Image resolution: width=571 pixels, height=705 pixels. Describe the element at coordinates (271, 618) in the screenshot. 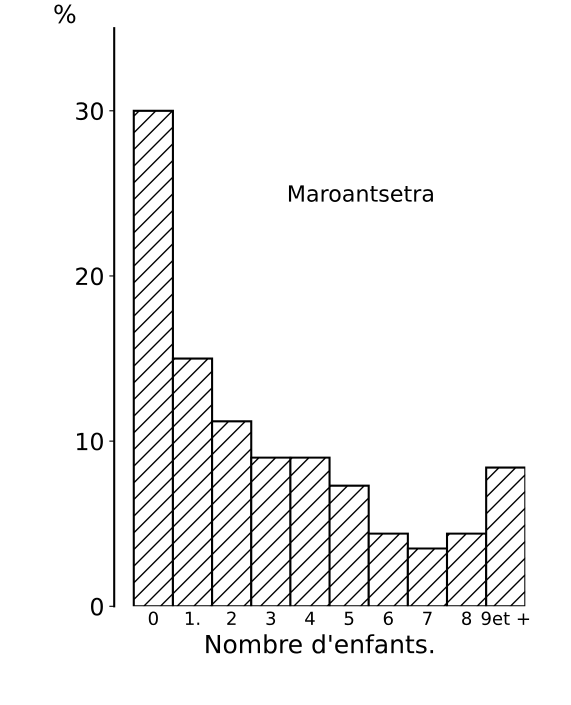

I see `x-tick-label: 3` at that location.